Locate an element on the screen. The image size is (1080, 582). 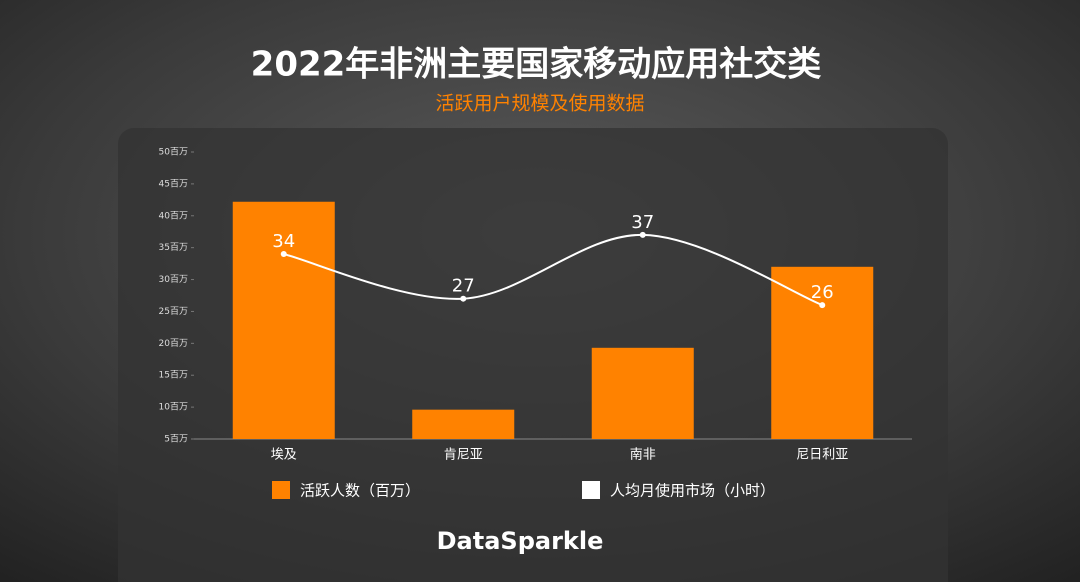
value-label: 34 is located at coordinates (283, 241).